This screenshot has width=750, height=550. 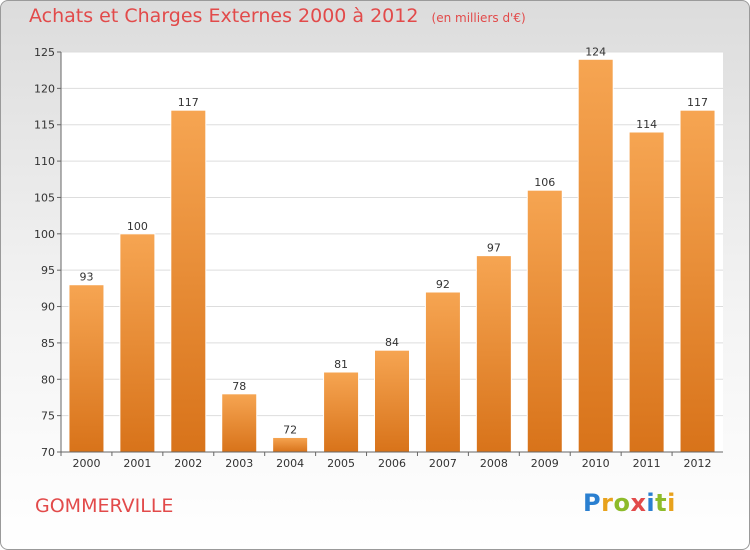 What do you see at coordinates (544, 182) in the screenshot?
I see `data-label: 106` at bounding box center [544, 182].